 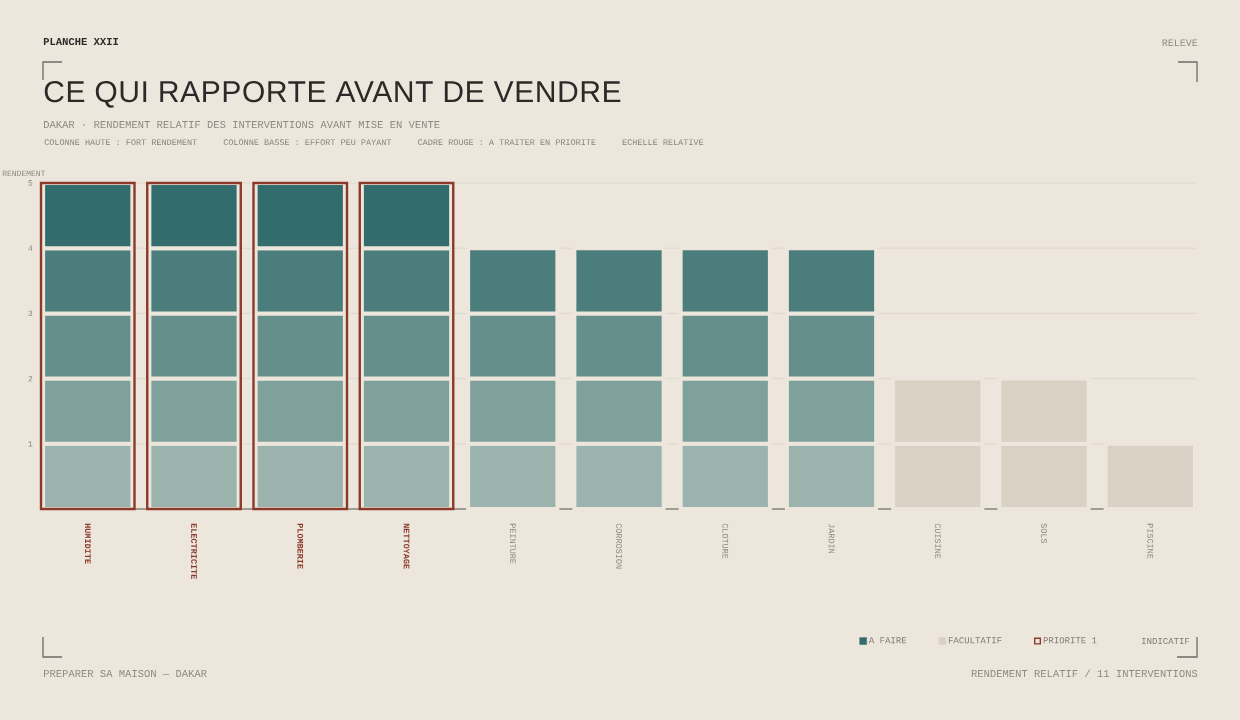 What do you see at coordinates (30, 313) in the screenshot?
I see `y-tick-label: 3` at bounding box center [30, 313].